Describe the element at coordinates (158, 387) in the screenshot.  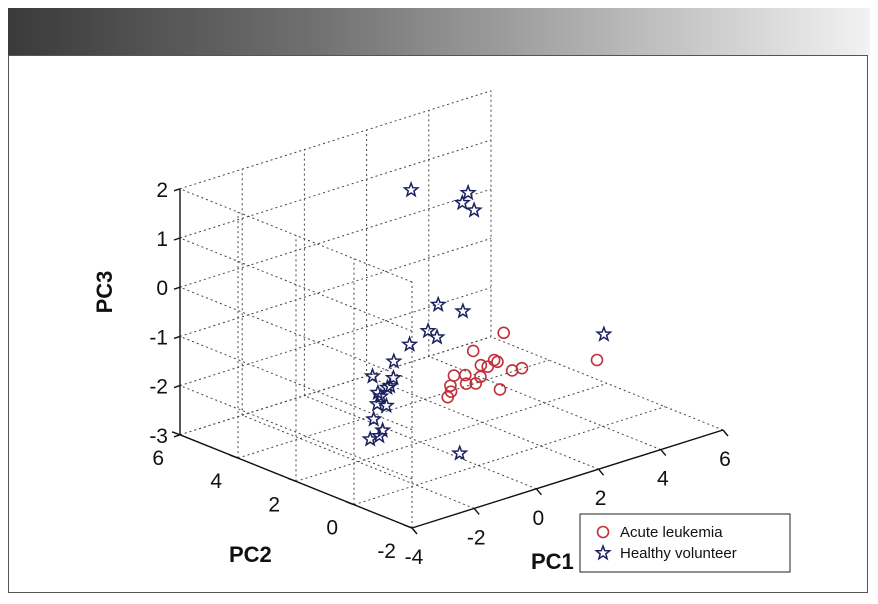
I see `z-tick-label: -2` at that location.